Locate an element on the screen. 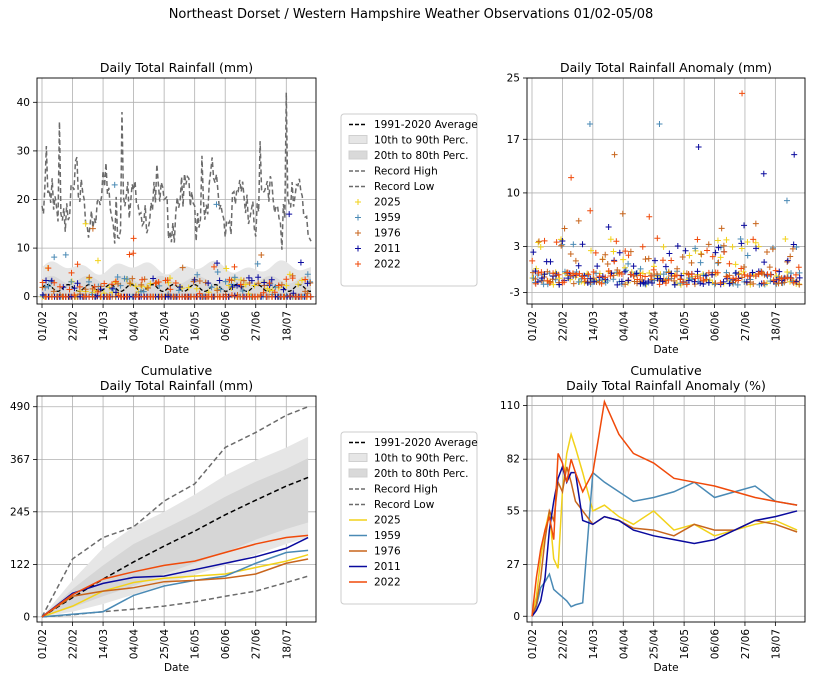 The height and width of the screenshot is (679, 821). y-tick-label: 55 is located at coordinates (513, 511).